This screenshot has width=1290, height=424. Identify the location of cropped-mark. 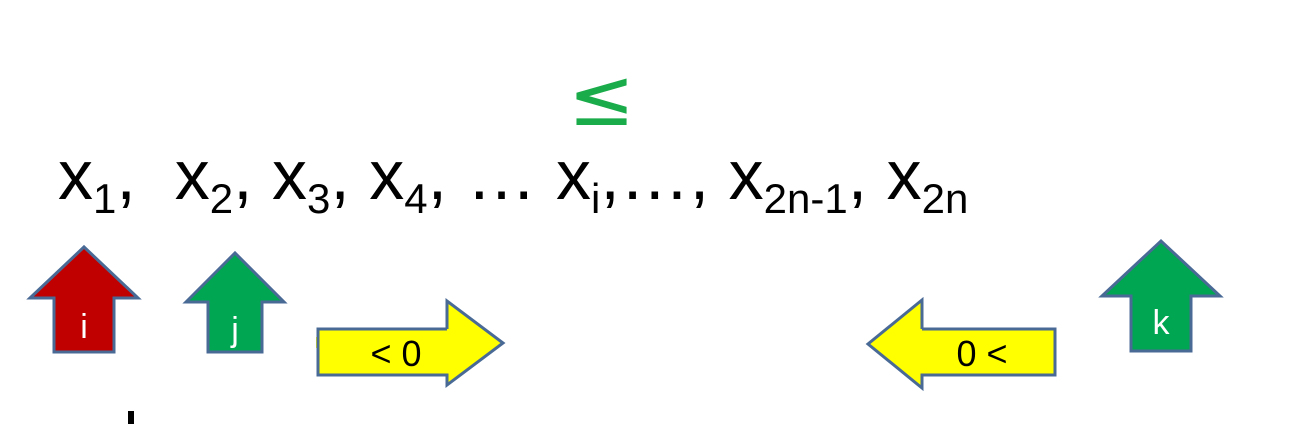
(131, 417).